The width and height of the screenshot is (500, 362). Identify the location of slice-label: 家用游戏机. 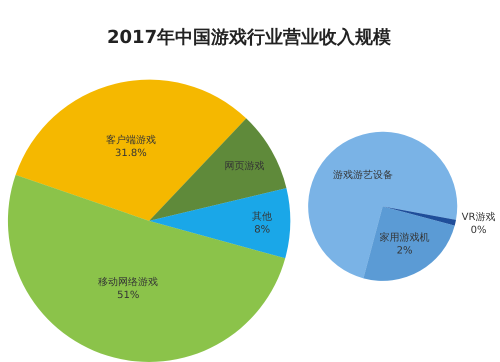
(405, 238).